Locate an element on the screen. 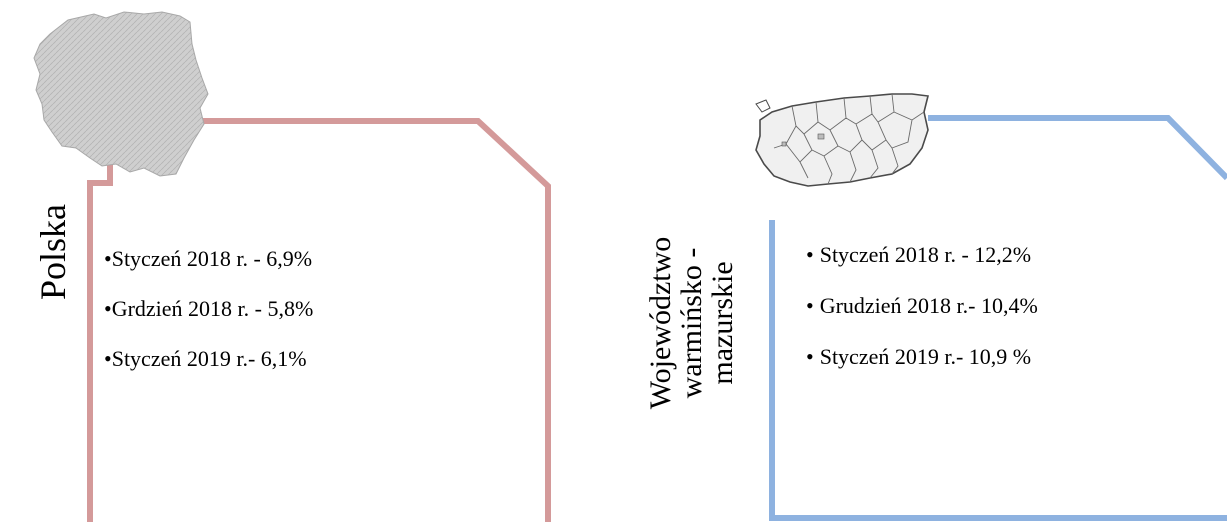  poland-item-text: Styczeń 2019 r.- 6,1% is located at coordinates (209, 358).